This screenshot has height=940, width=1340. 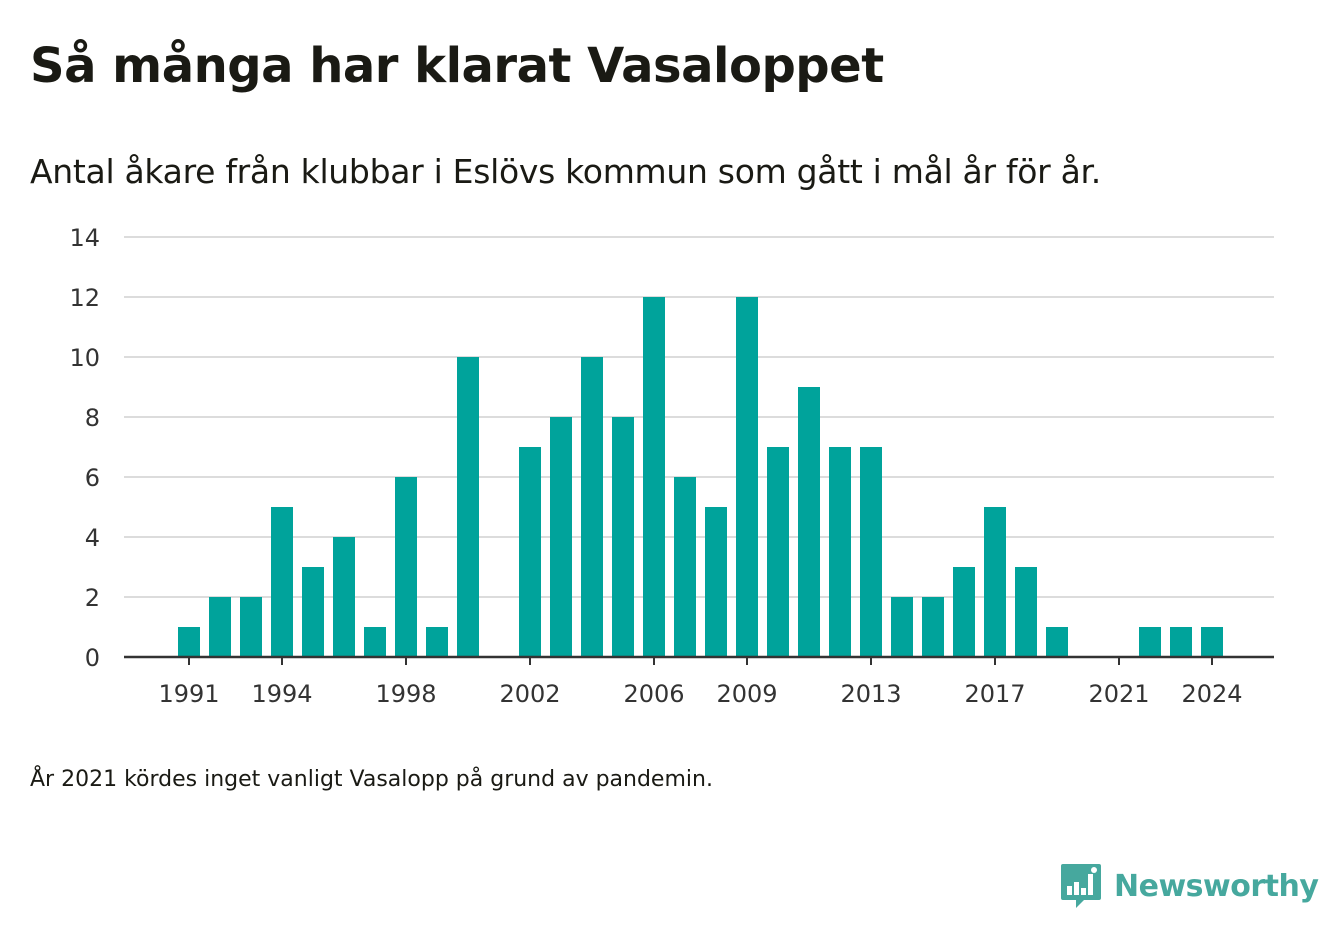 I want to click on bar-2018, so click(x=1026, y=612).